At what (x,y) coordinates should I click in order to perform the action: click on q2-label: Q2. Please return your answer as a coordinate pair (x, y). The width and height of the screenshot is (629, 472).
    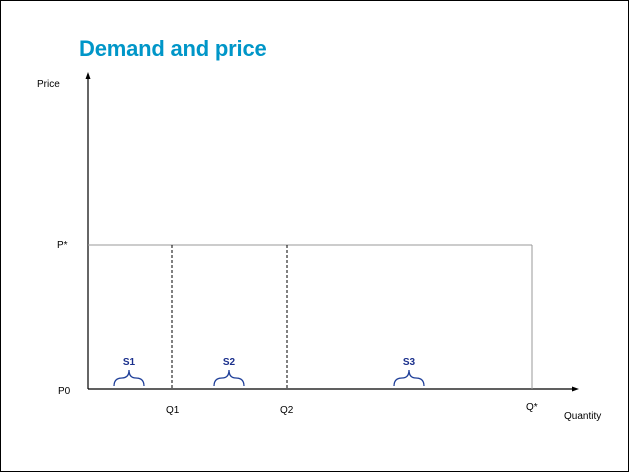
    Looking at the image, I should click on (287, 410).